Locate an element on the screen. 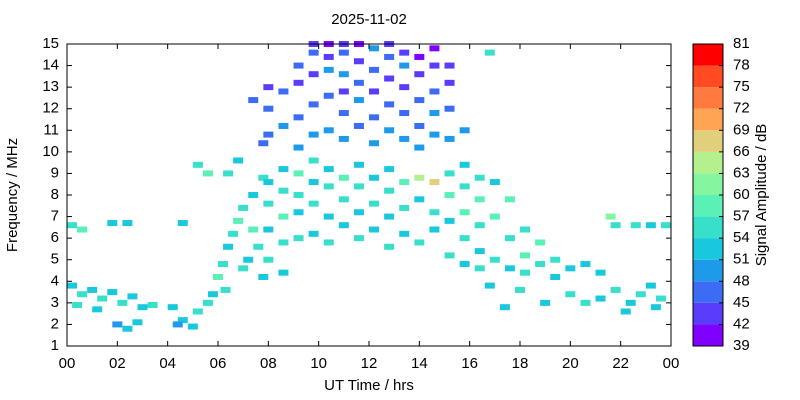 This screenshot has height=400, width=800. y-tick-label: 7 is located at coordinates (55, 216).